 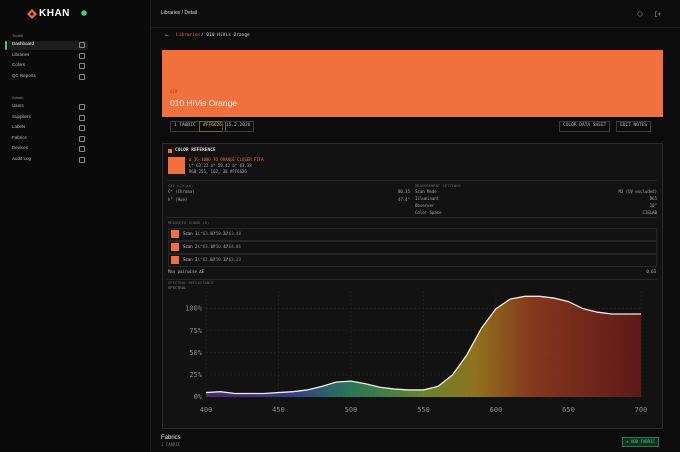 What do you see at coordinates (641, 410) in the screenshot?
I see `x-tick-label: 700` at bounding box center [641, 410].